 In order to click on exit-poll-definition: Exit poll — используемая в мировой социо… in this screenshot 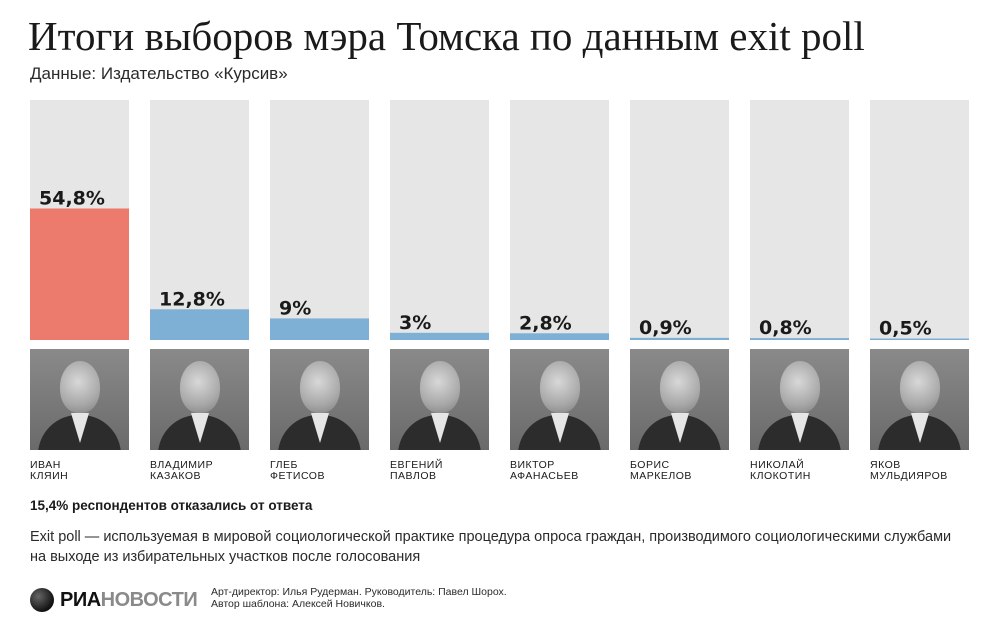, I will do `click(491, 547)`.